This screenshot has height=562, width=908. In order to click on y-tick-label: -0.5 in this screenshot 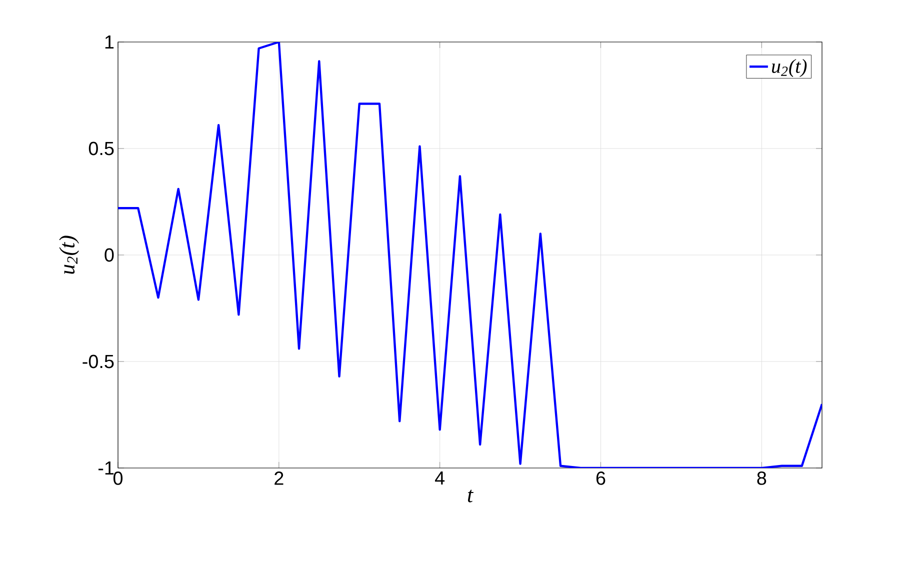, I will do `click(98, 361)`.